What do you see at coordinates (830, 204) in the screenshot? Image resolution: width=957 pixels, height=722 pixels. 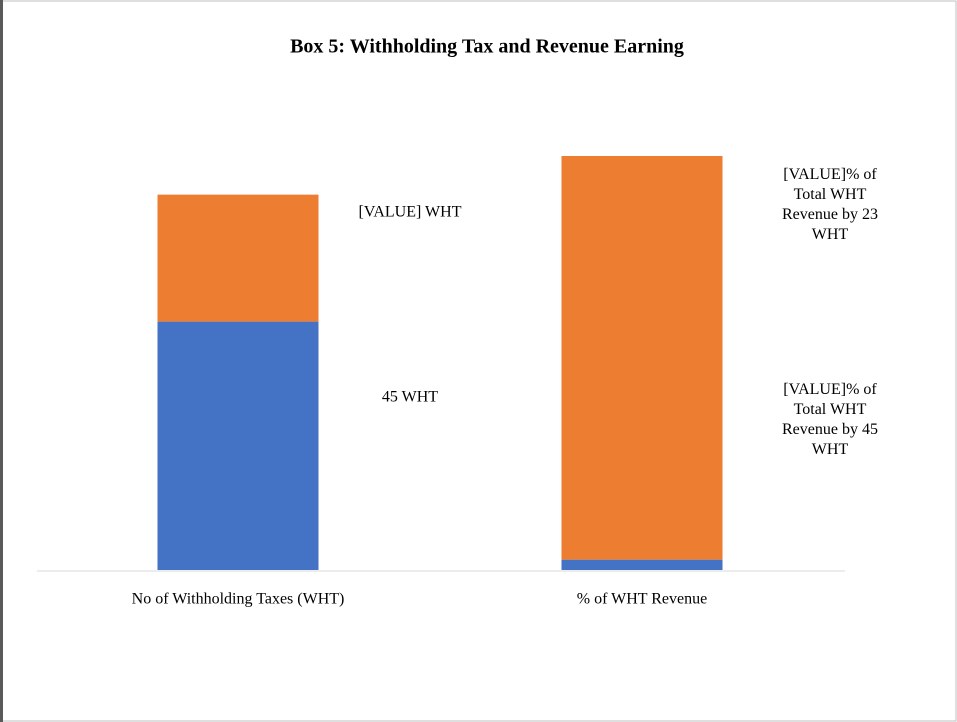 I see `data-label: [VALUE]% of Total WHT Revenue by 23 WHT` at bounding box center [830, 204].